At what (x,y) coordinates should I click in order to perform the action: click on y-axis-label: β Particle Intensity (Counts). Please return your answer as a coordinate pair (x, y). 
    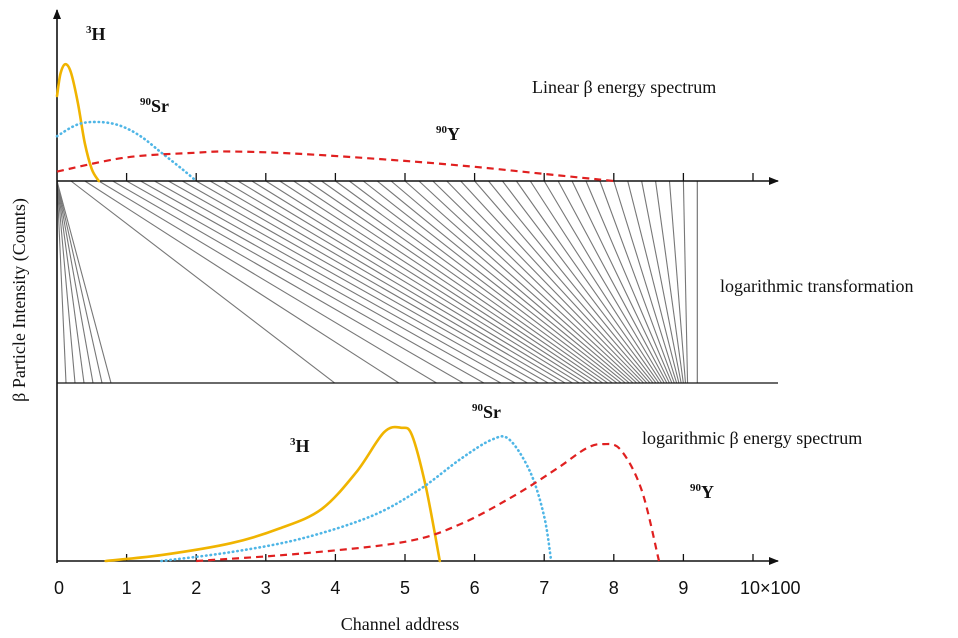
    Looking at the image, I should click on (19, 300).